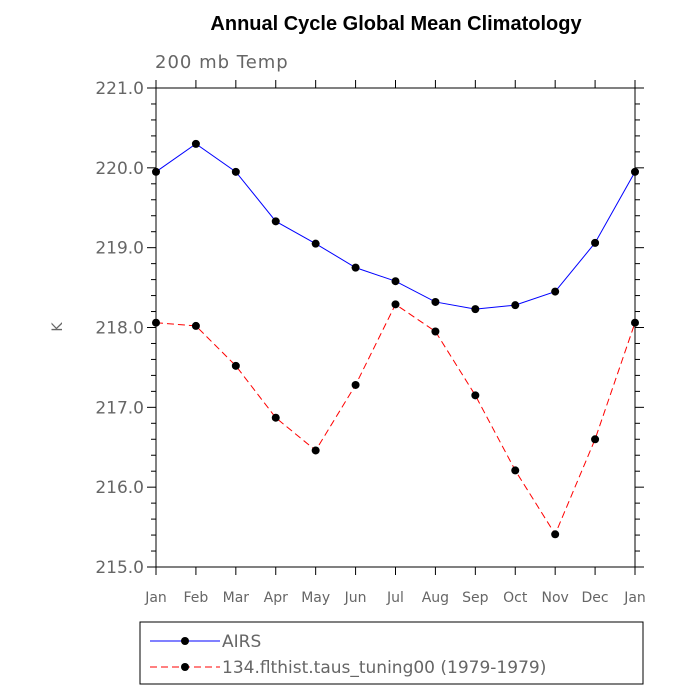 The image size is (700, 700). Describe the element at coordinates (119, 169) in the screenshot. I see `y-tick-label: 220.0` at that location.